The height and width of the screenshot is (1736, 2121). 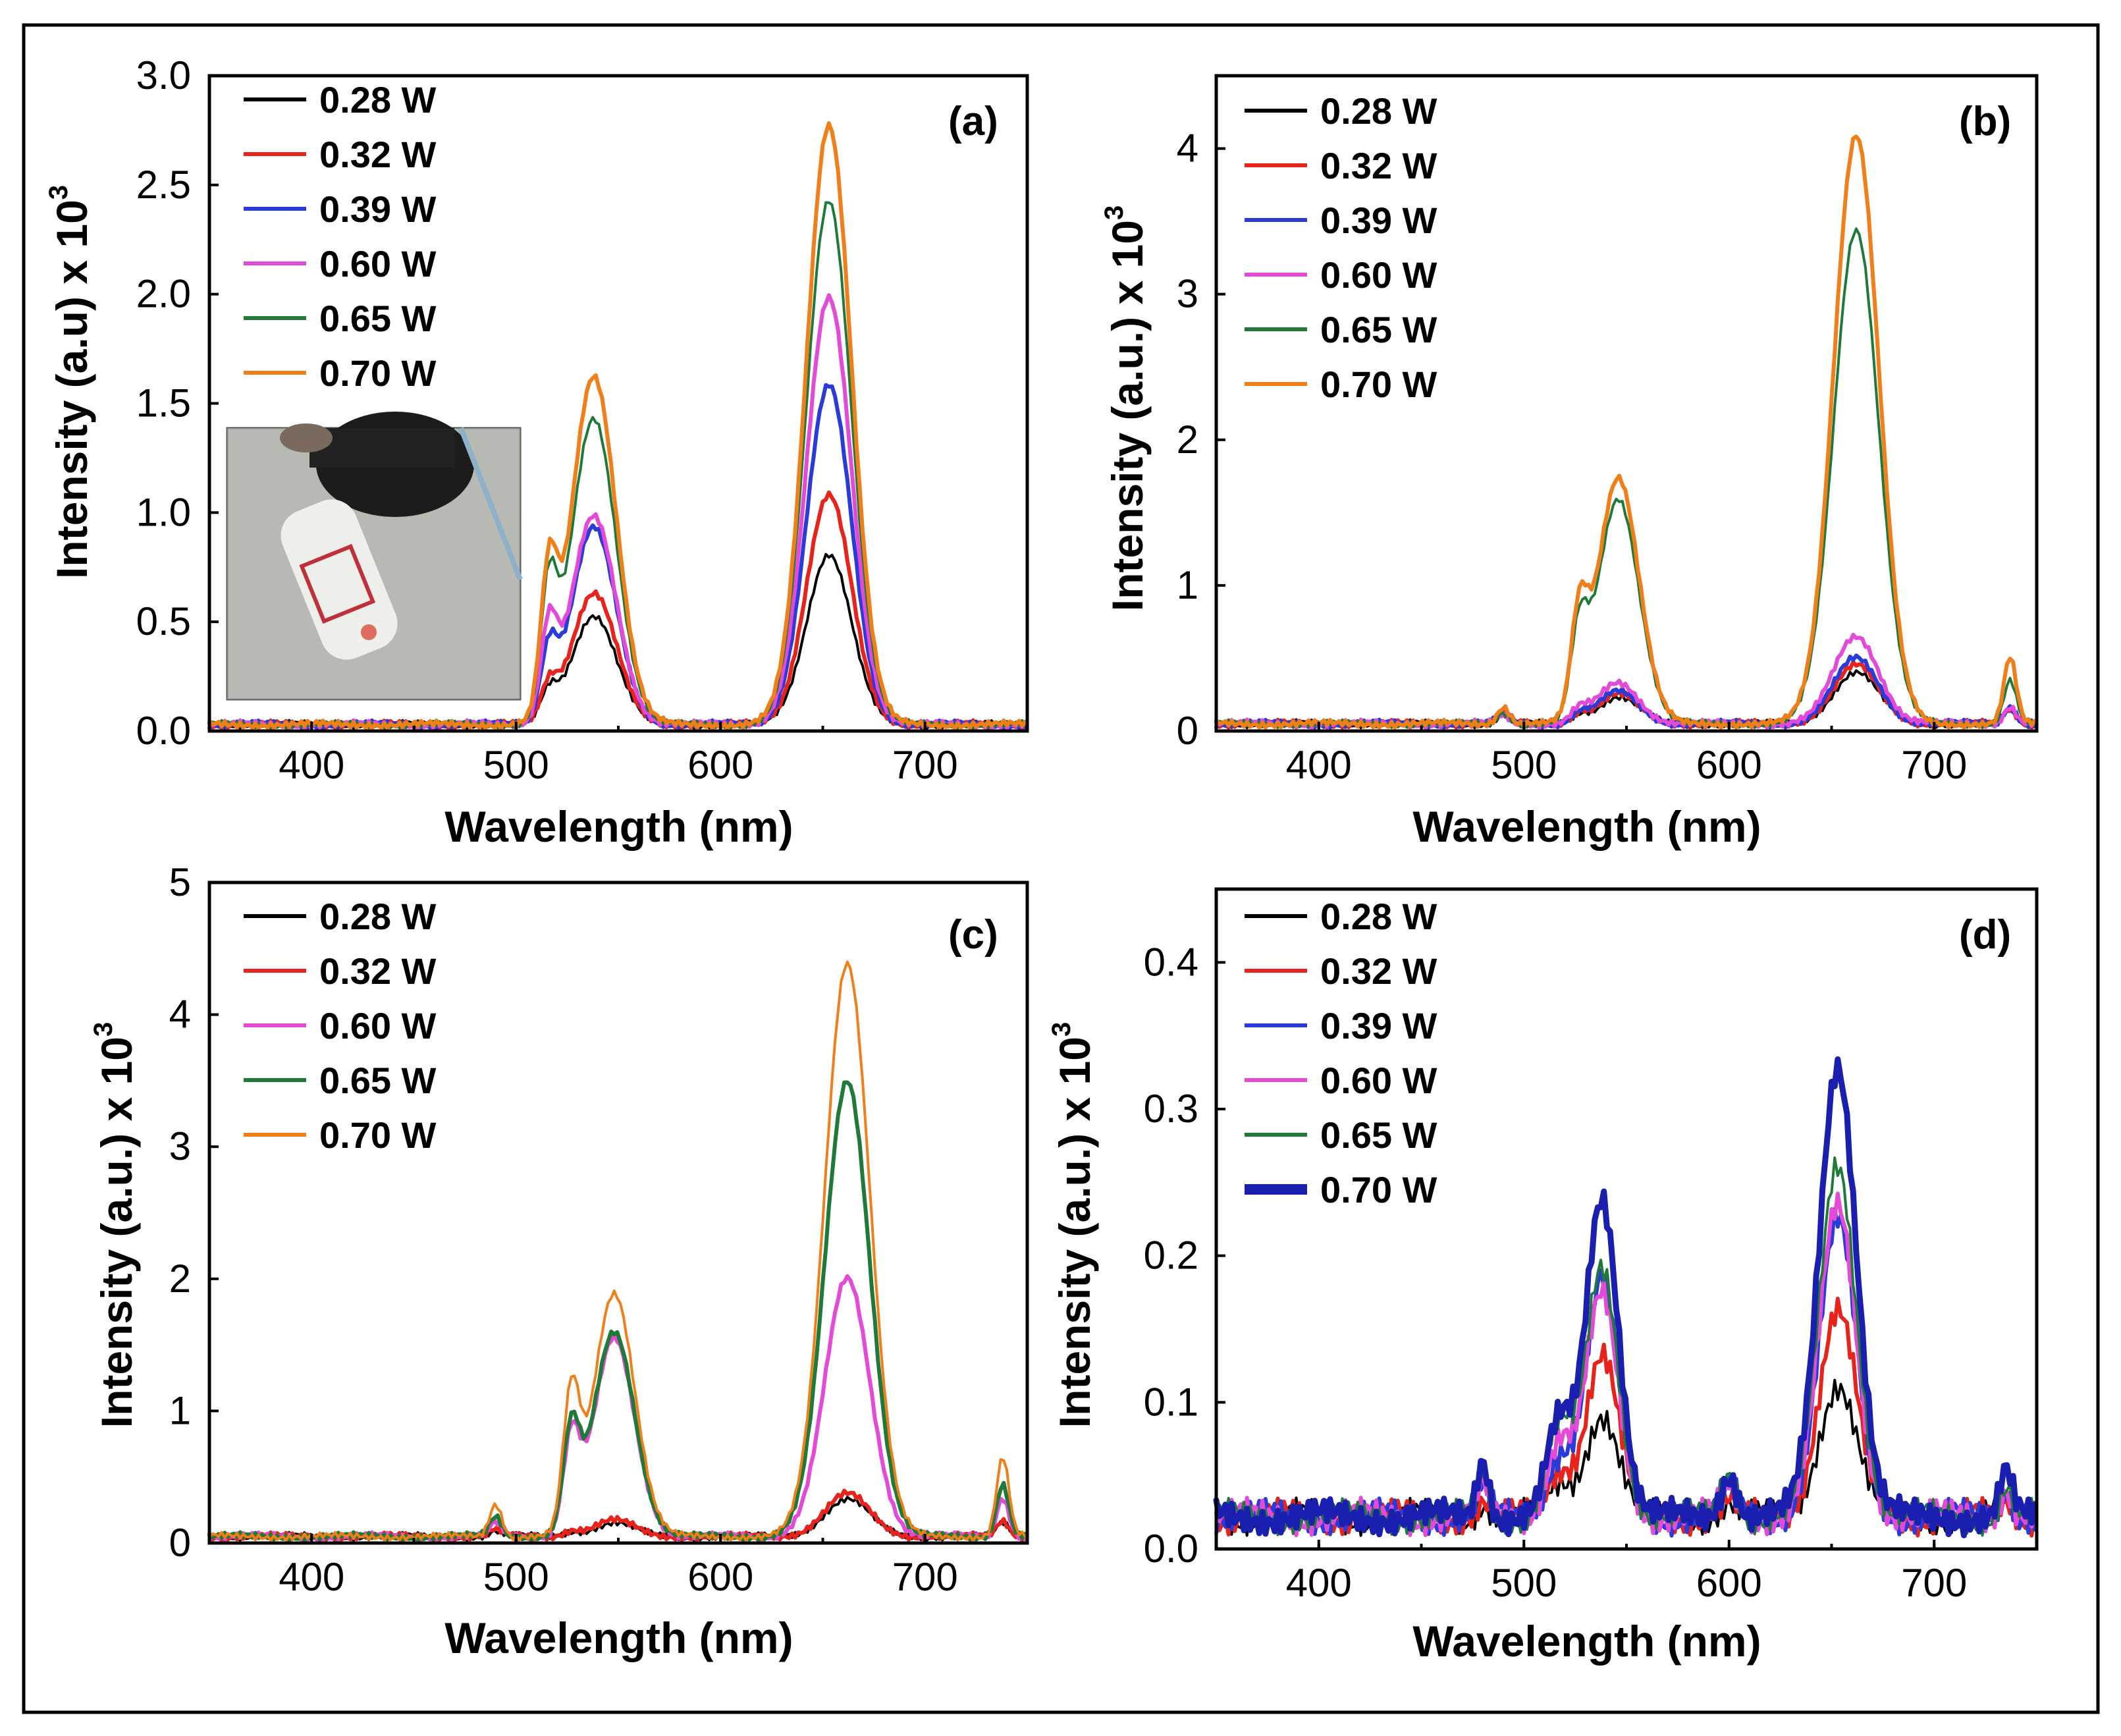 What do you see at coordinates (378, 154) in the screenshot?
I see `panel-a-legend-label: 0.32 W` at bounding box center [378, 154].